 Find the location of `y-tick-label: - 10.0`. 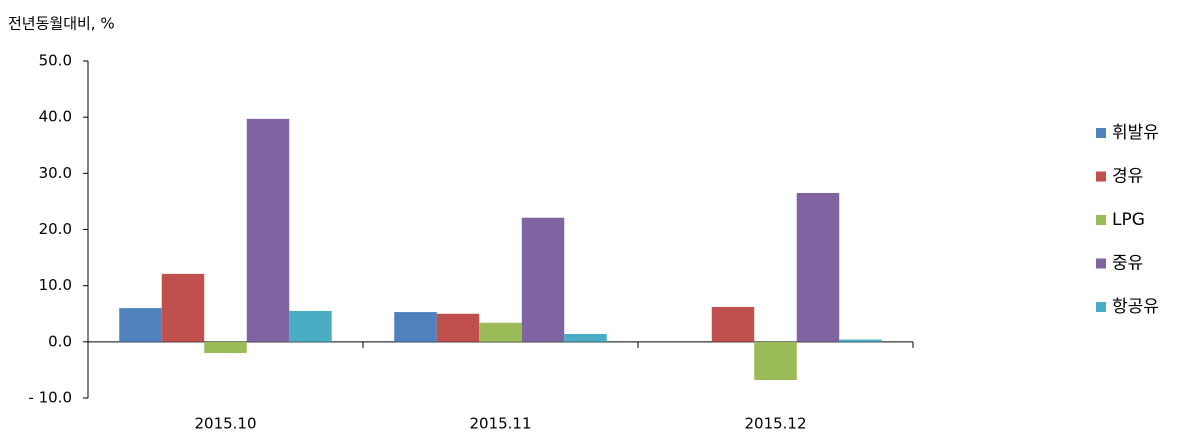

y-tick-label: - 10.0 is located at coordinates (50, 398).